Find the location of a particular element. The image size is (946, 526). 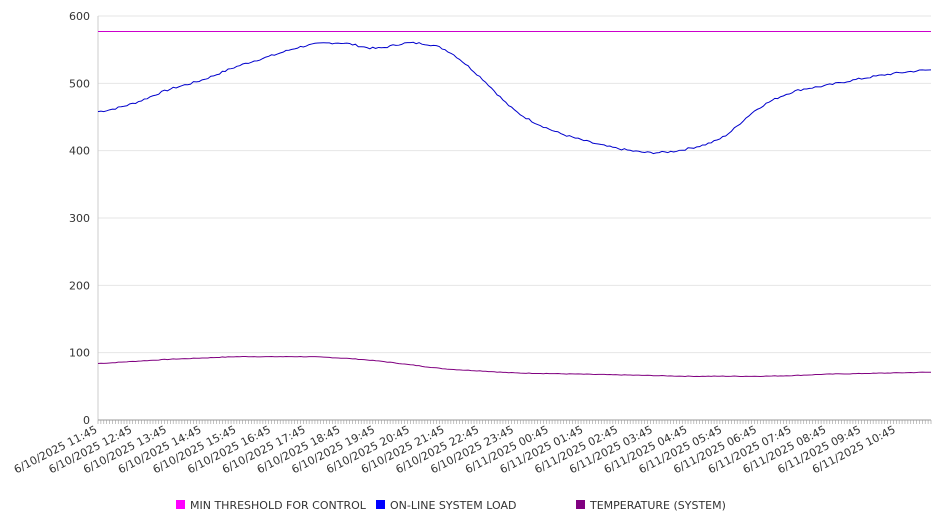

legend-label: TEMPERATURE (SYSTEM) is located at coordinates (657, 505).